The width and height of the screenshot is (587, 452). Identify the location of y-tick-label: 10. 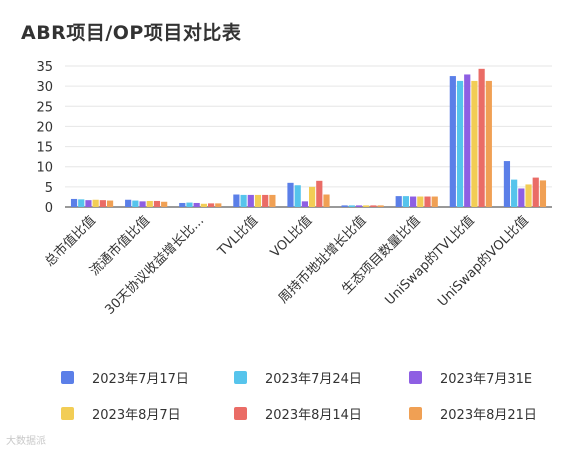
(44, 168).